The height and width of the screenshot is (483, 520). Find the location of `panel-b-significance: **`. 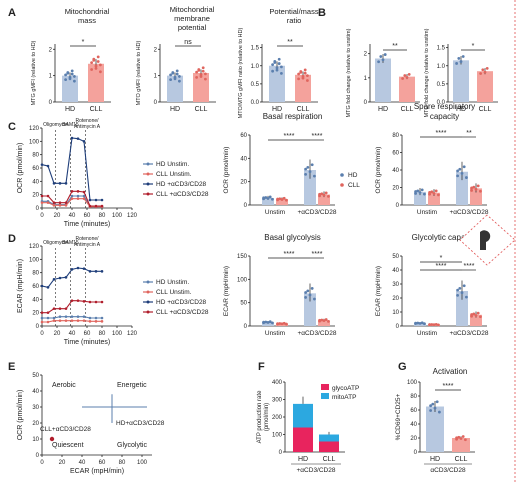

panel-b-significance: ** is located at coordinates (395, 46).